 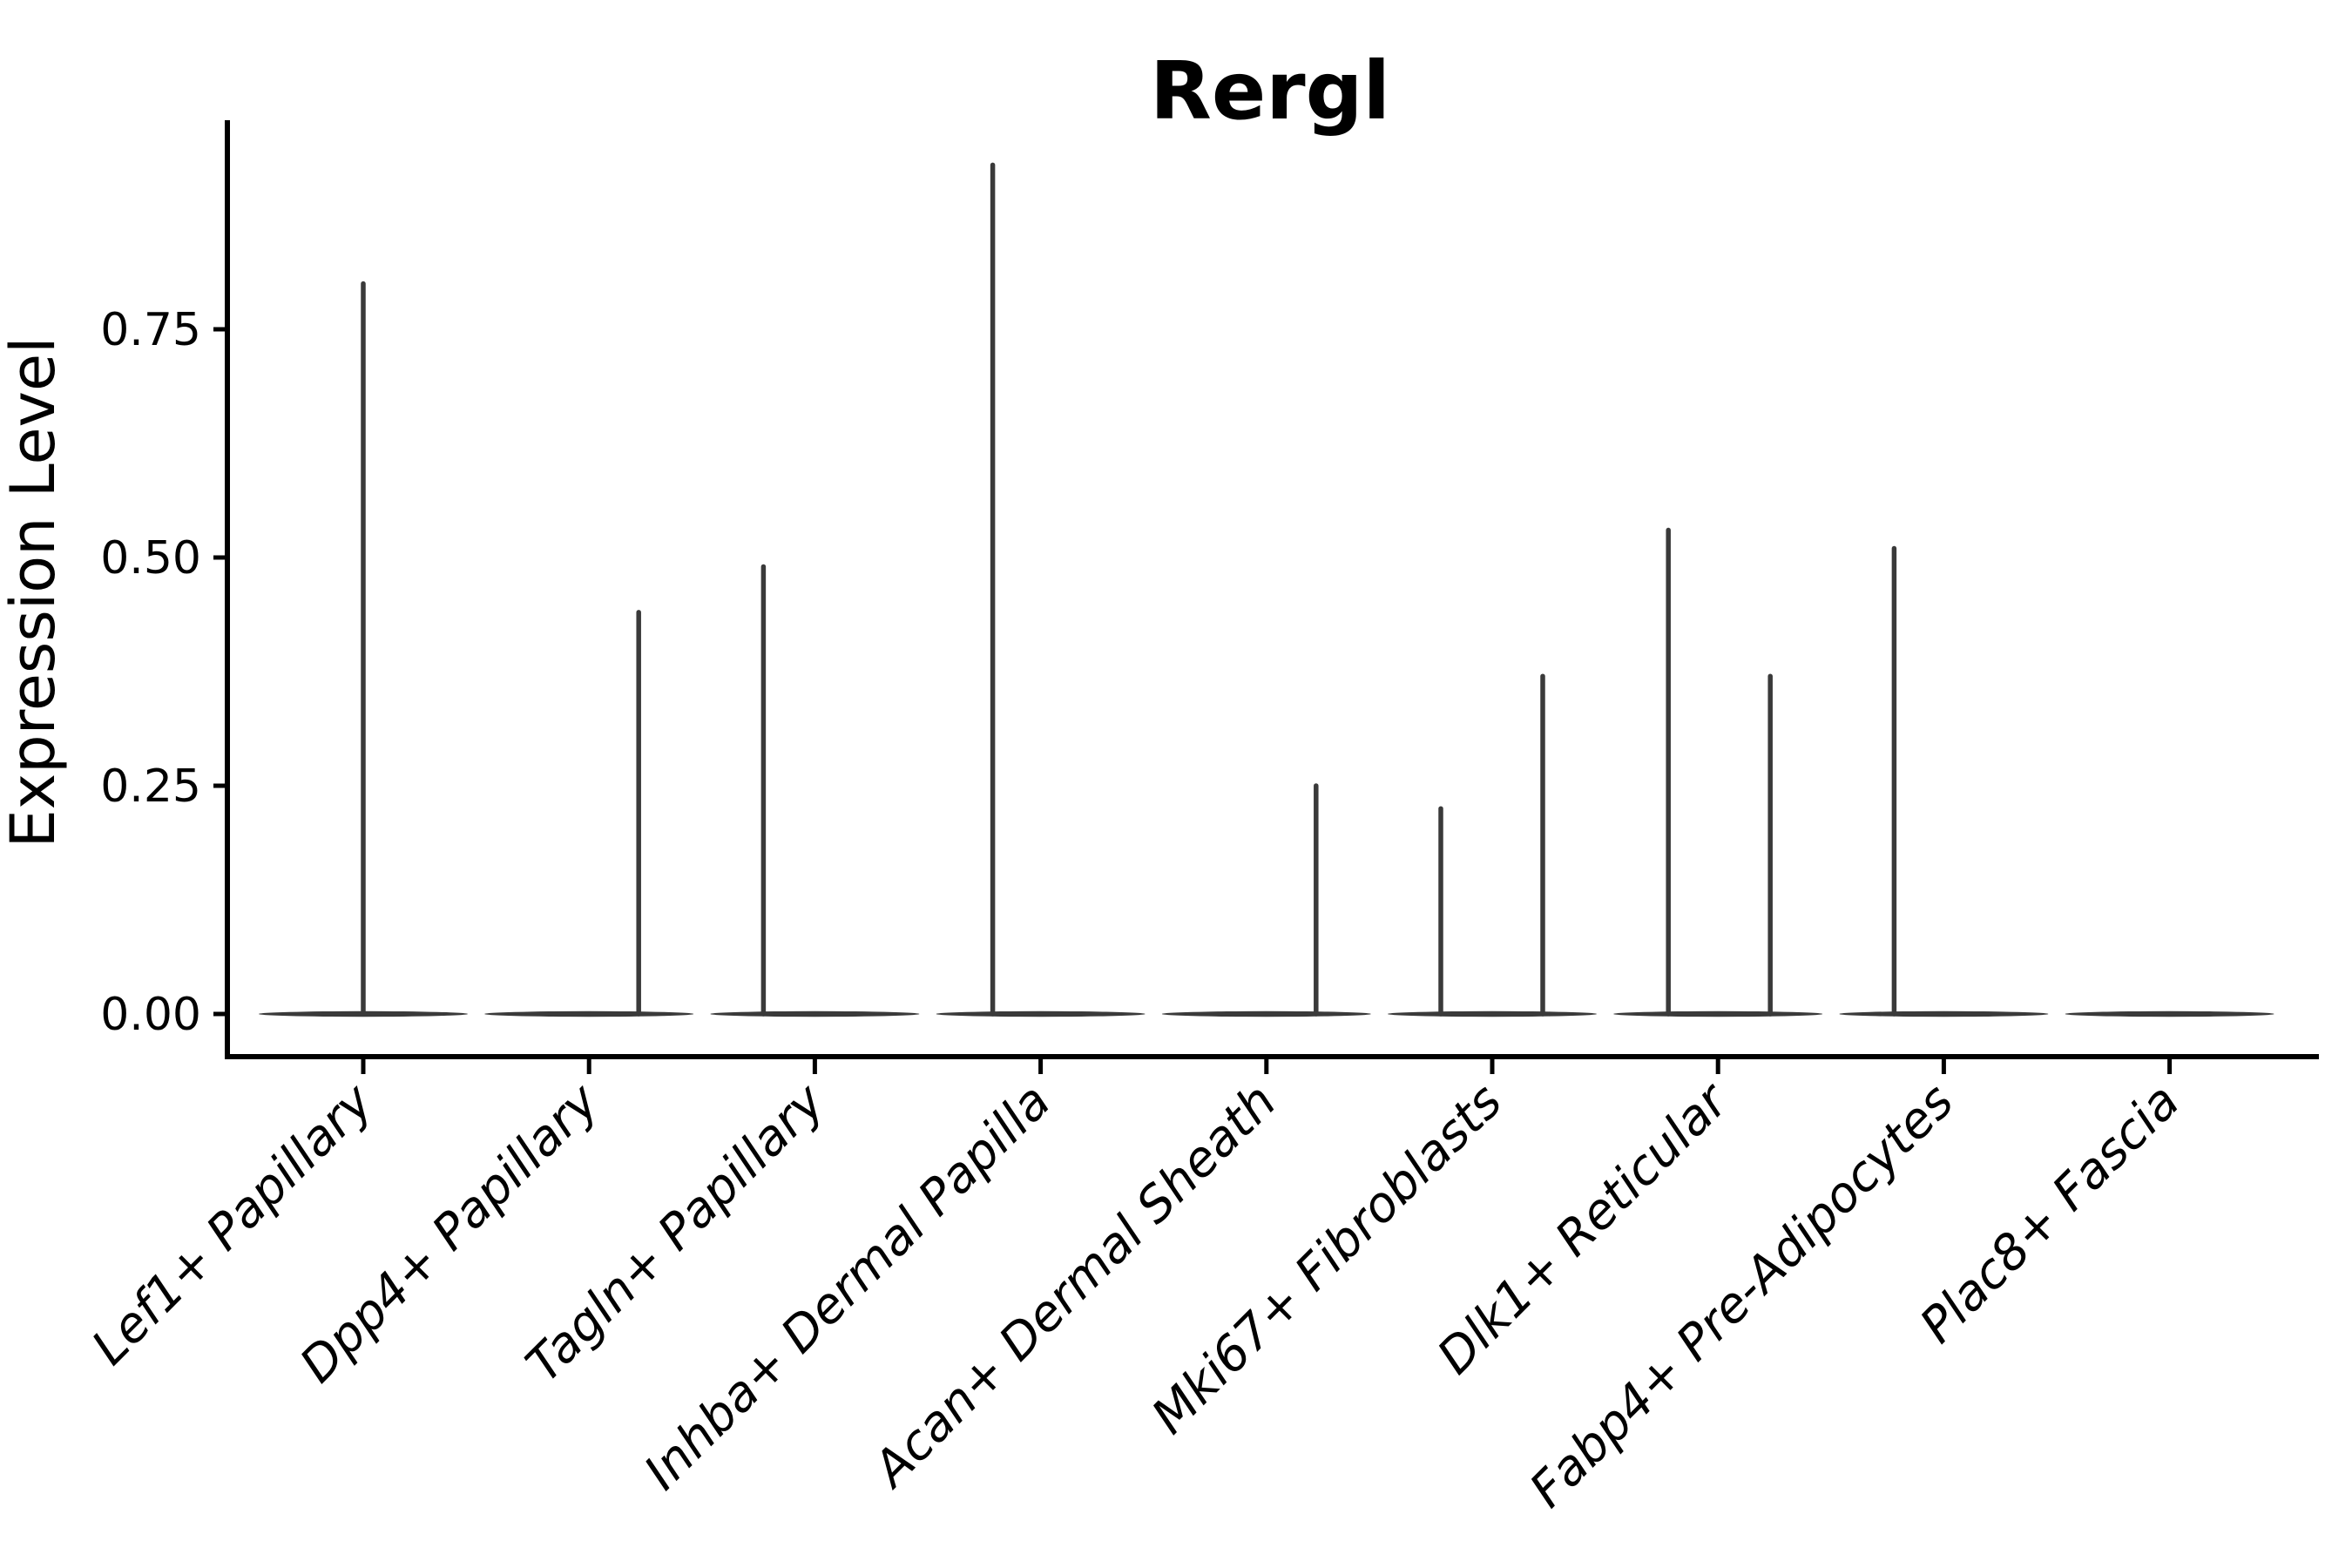 What do you see at coordinates (1075, 1286) in the screenshot?
I see `x-tick-label: Acan+ Dermal Sheath` at bounding box center [1075, 1286].